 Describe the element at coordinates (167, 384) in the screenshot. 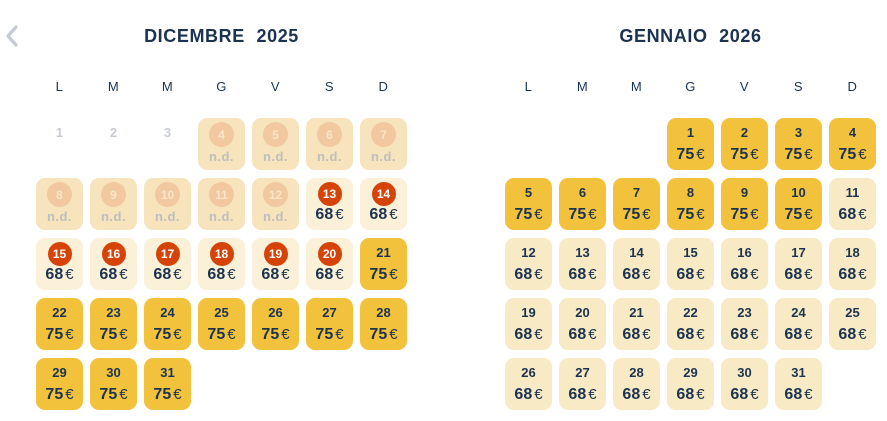

I see `day-cell-price: 31 75 €` at that location.